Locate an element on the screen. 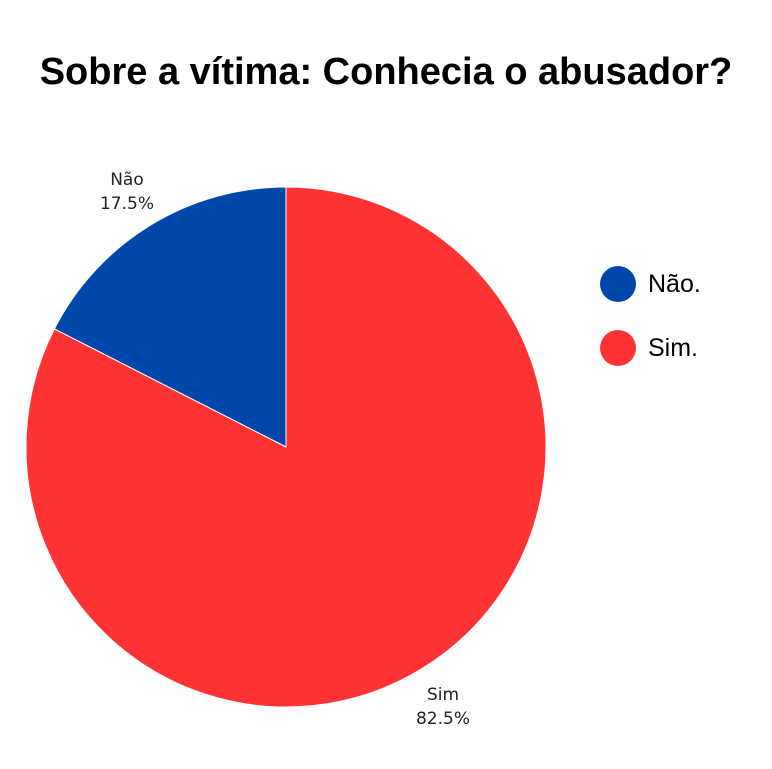 This screenshot has height=769, width=772. legend-label-sim: Sim. is located at coordinates (673, 348).